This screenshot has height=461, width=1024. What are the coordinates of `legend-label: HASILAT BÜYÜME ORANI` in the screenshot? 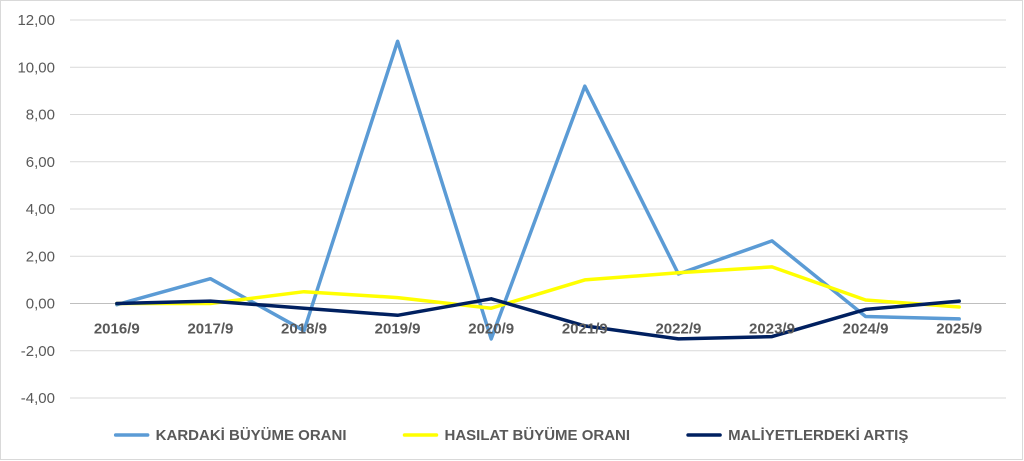 It's located at (538, 435).